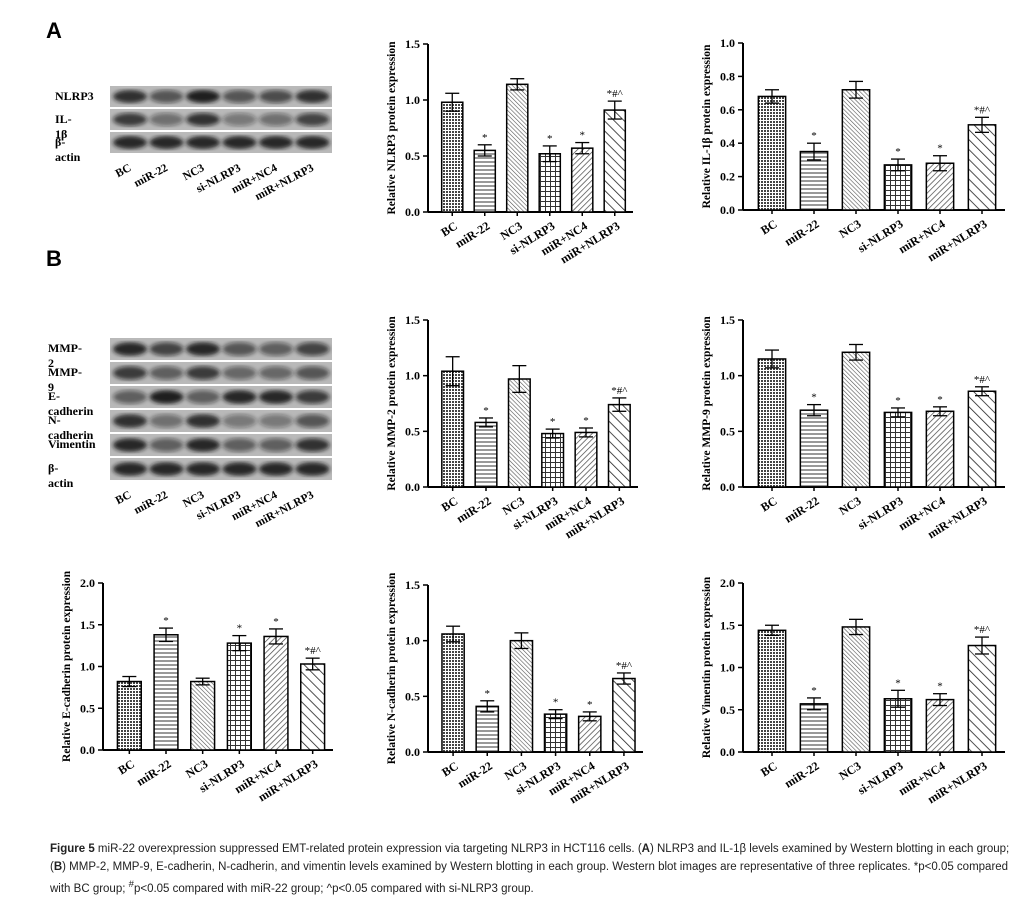 This screenshot has height=902, width=1033. What do you see at coordinates (151, 176) in the screenshot?
I see `blot-lane-label: miR-22` at bounding box center [151, 176].